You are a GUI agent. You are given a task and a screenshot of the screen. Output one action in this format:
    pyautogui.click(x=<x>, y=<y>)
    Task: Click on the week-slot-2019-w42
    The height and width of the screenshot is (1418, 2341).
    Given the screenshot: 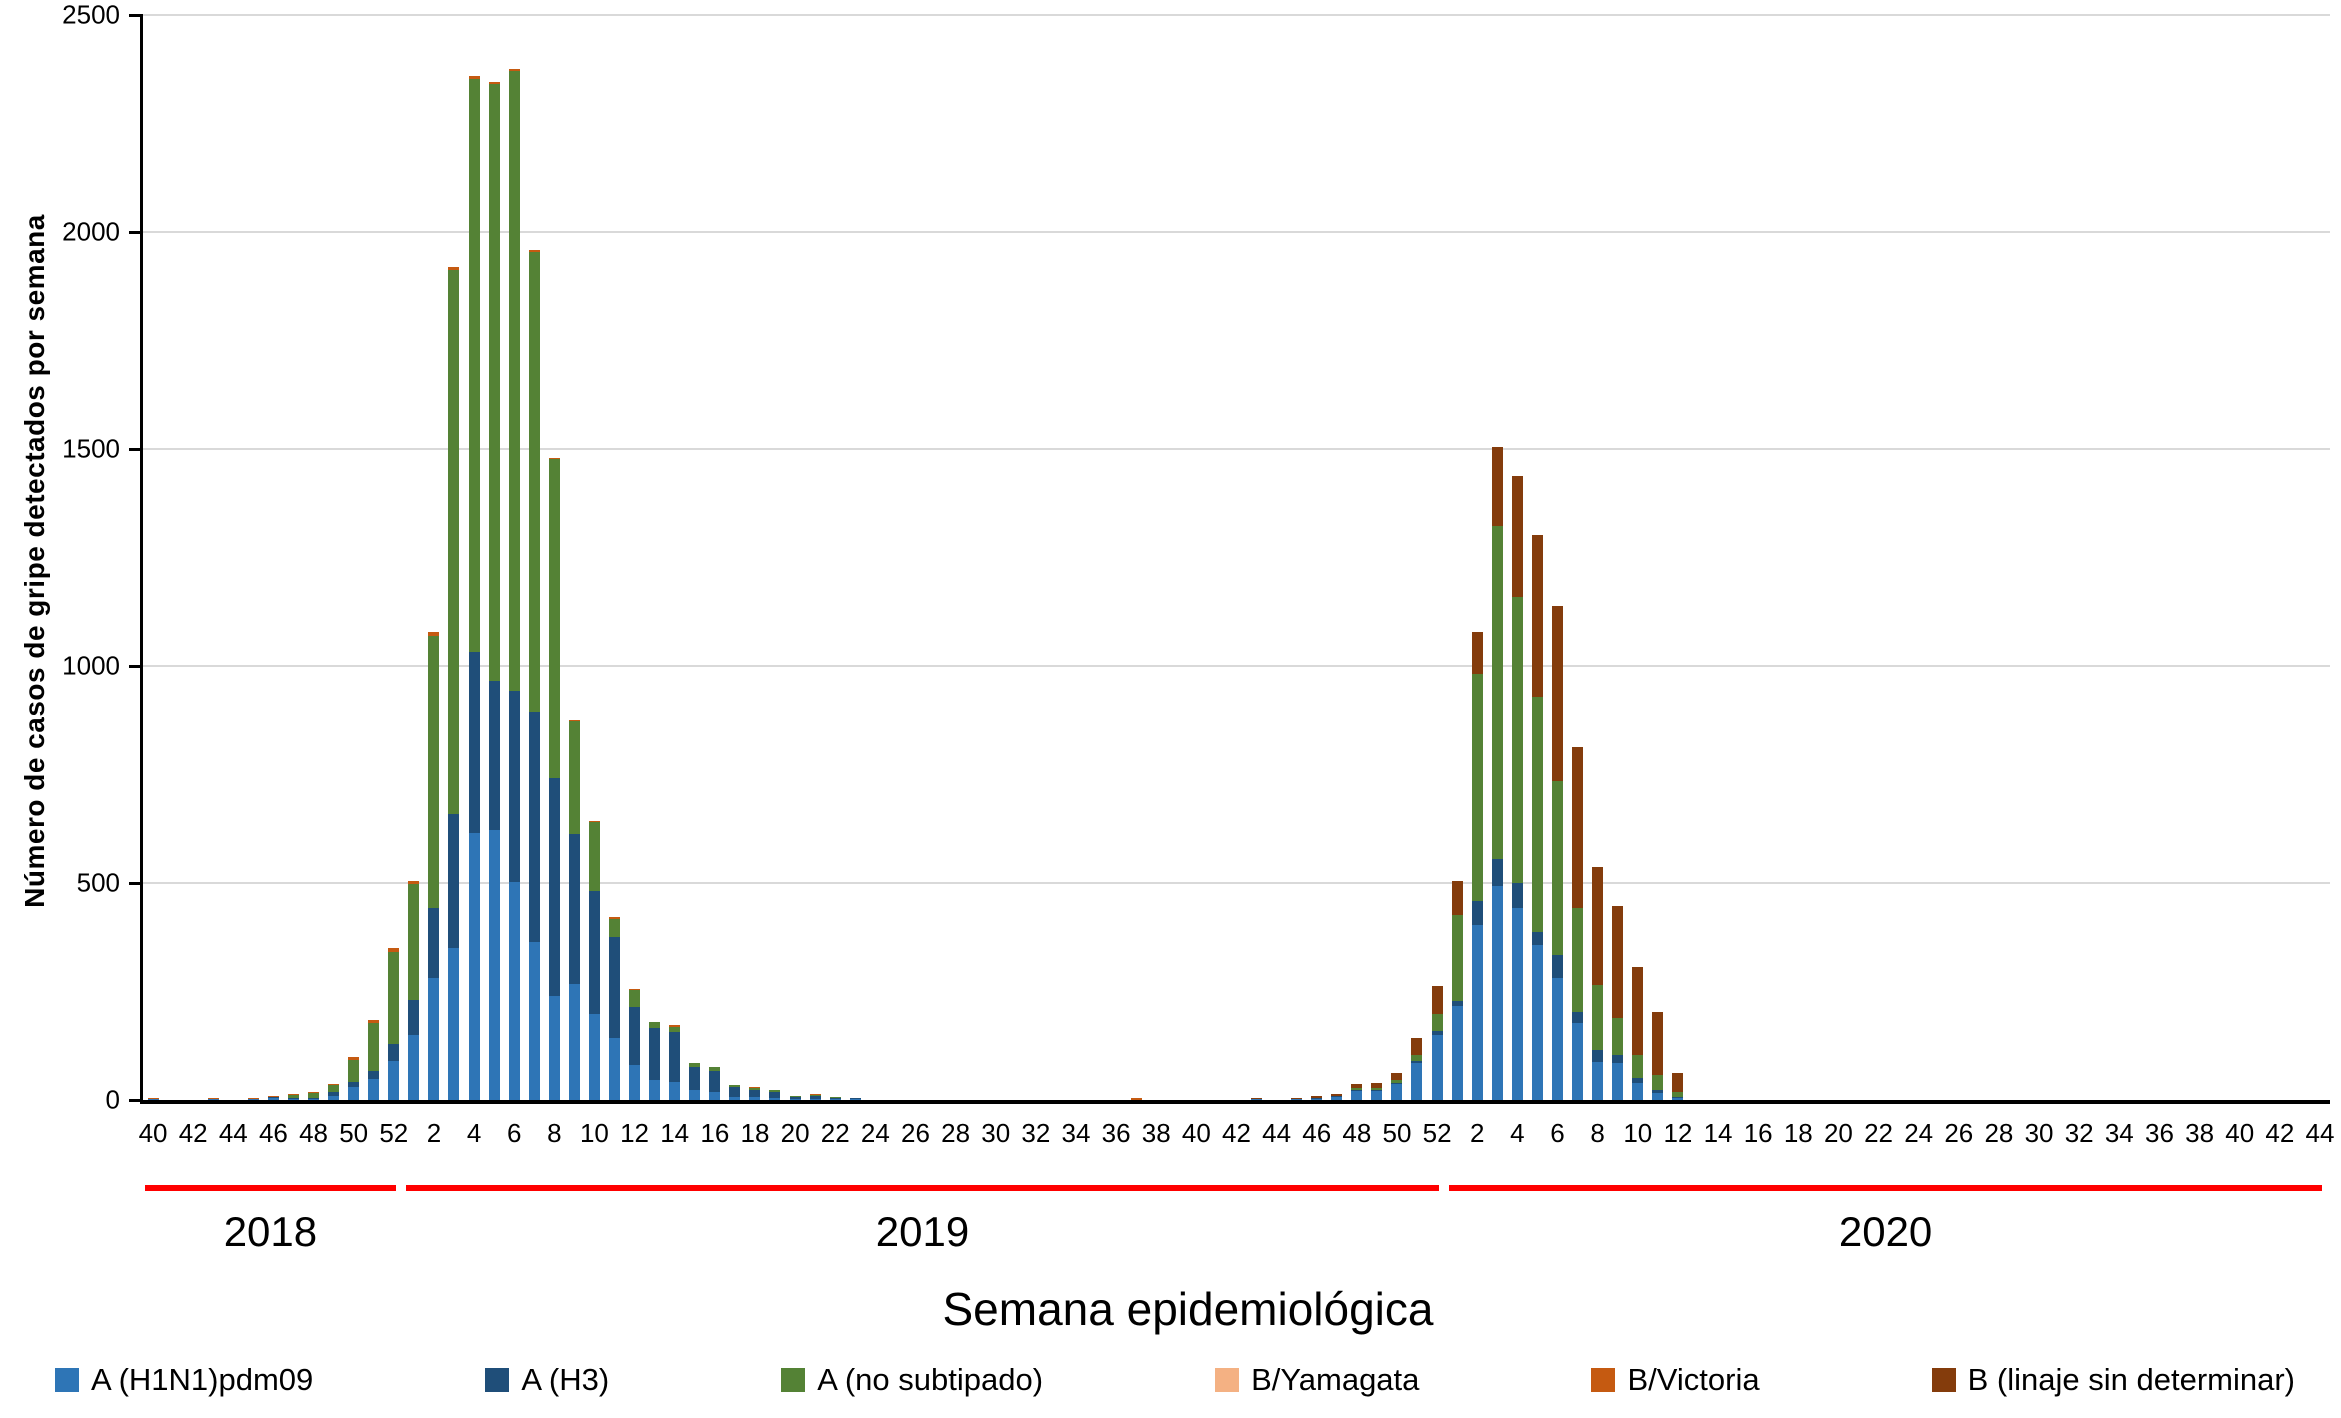 What is the action you would take?
    pyautogui.click(x=1236, y=557)
    